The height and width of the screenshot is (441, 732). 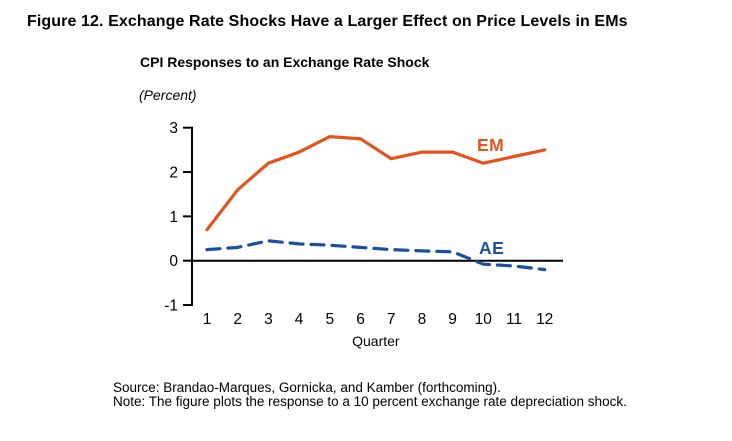 I want to click on x-tick-label: 8, so click(x=422, y=319).